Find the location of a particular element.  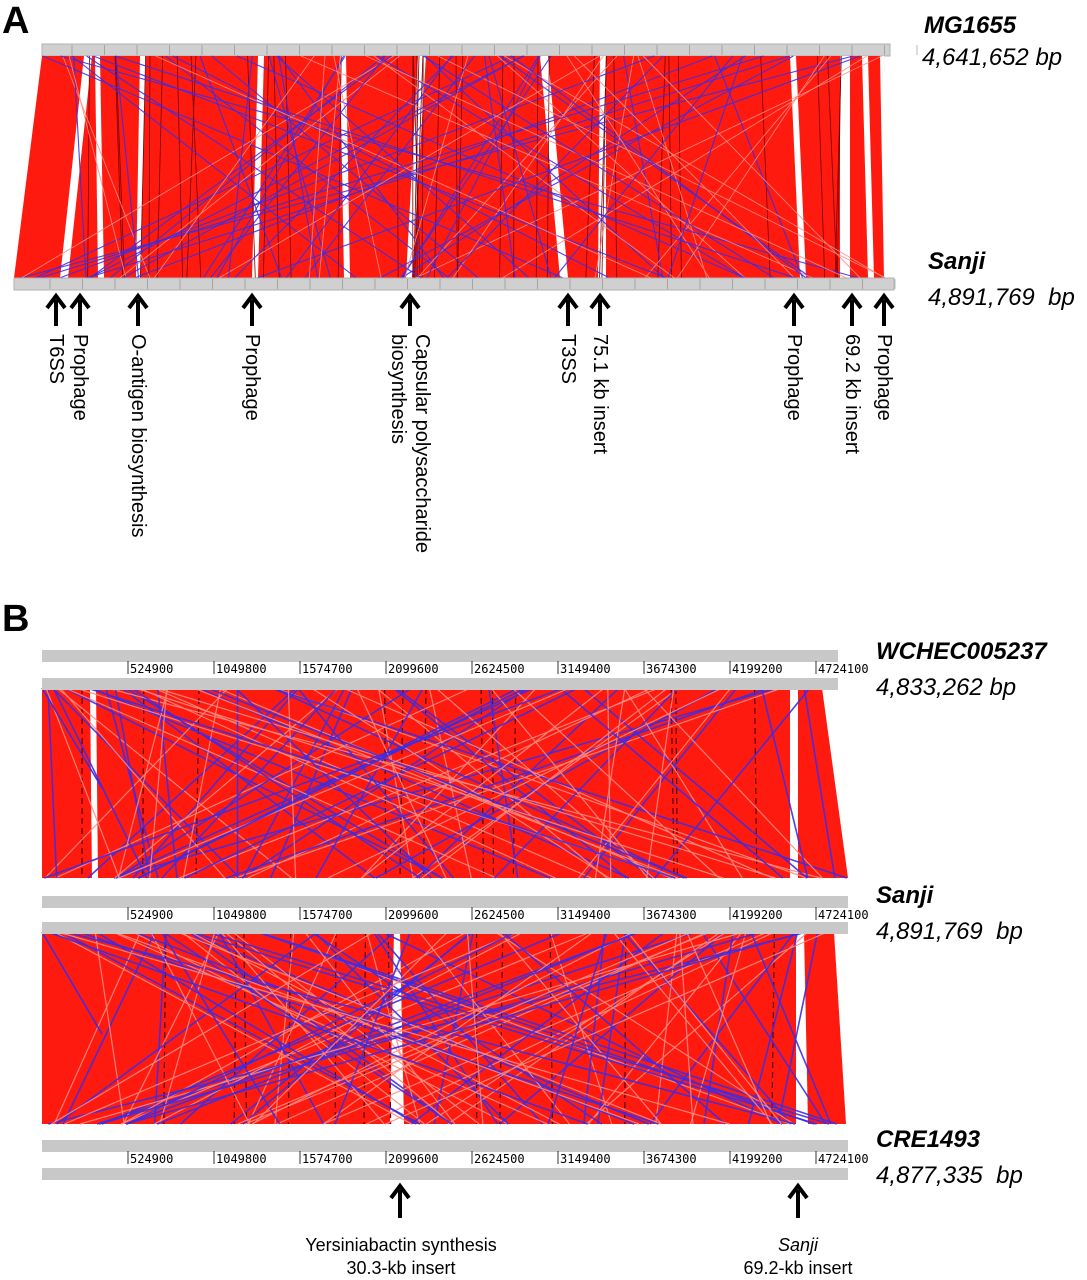

panel-a-match-block is located at coordinates (450, 167).